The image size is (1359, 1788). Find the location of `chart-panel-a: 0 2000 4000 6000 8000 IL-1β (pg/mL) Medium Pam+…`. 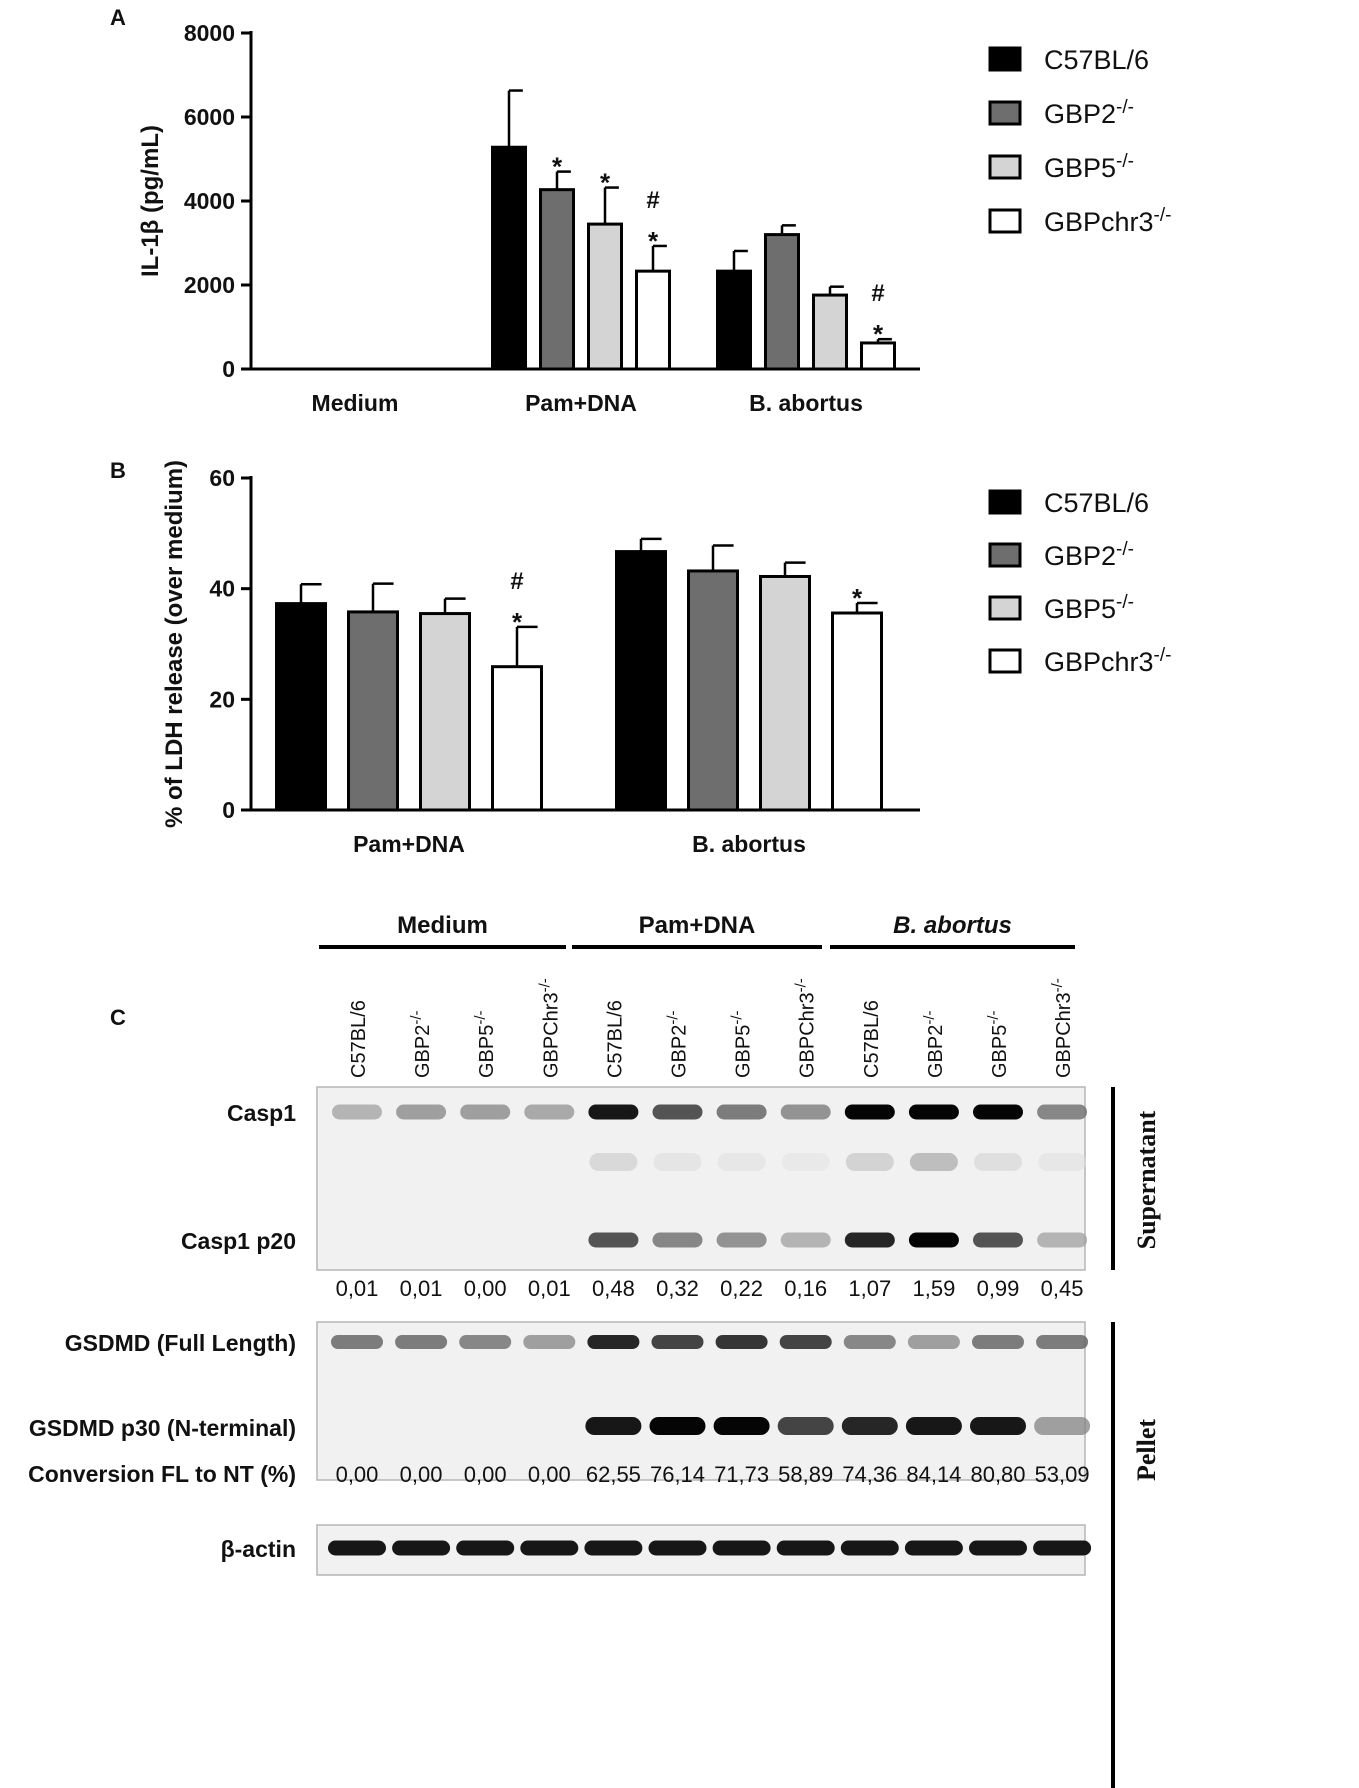

chart-panel-a: 0 2000 4000 6000 8000 IL-1β (pg/mL) Medium Pam+… is located at coordinates (579, 218).